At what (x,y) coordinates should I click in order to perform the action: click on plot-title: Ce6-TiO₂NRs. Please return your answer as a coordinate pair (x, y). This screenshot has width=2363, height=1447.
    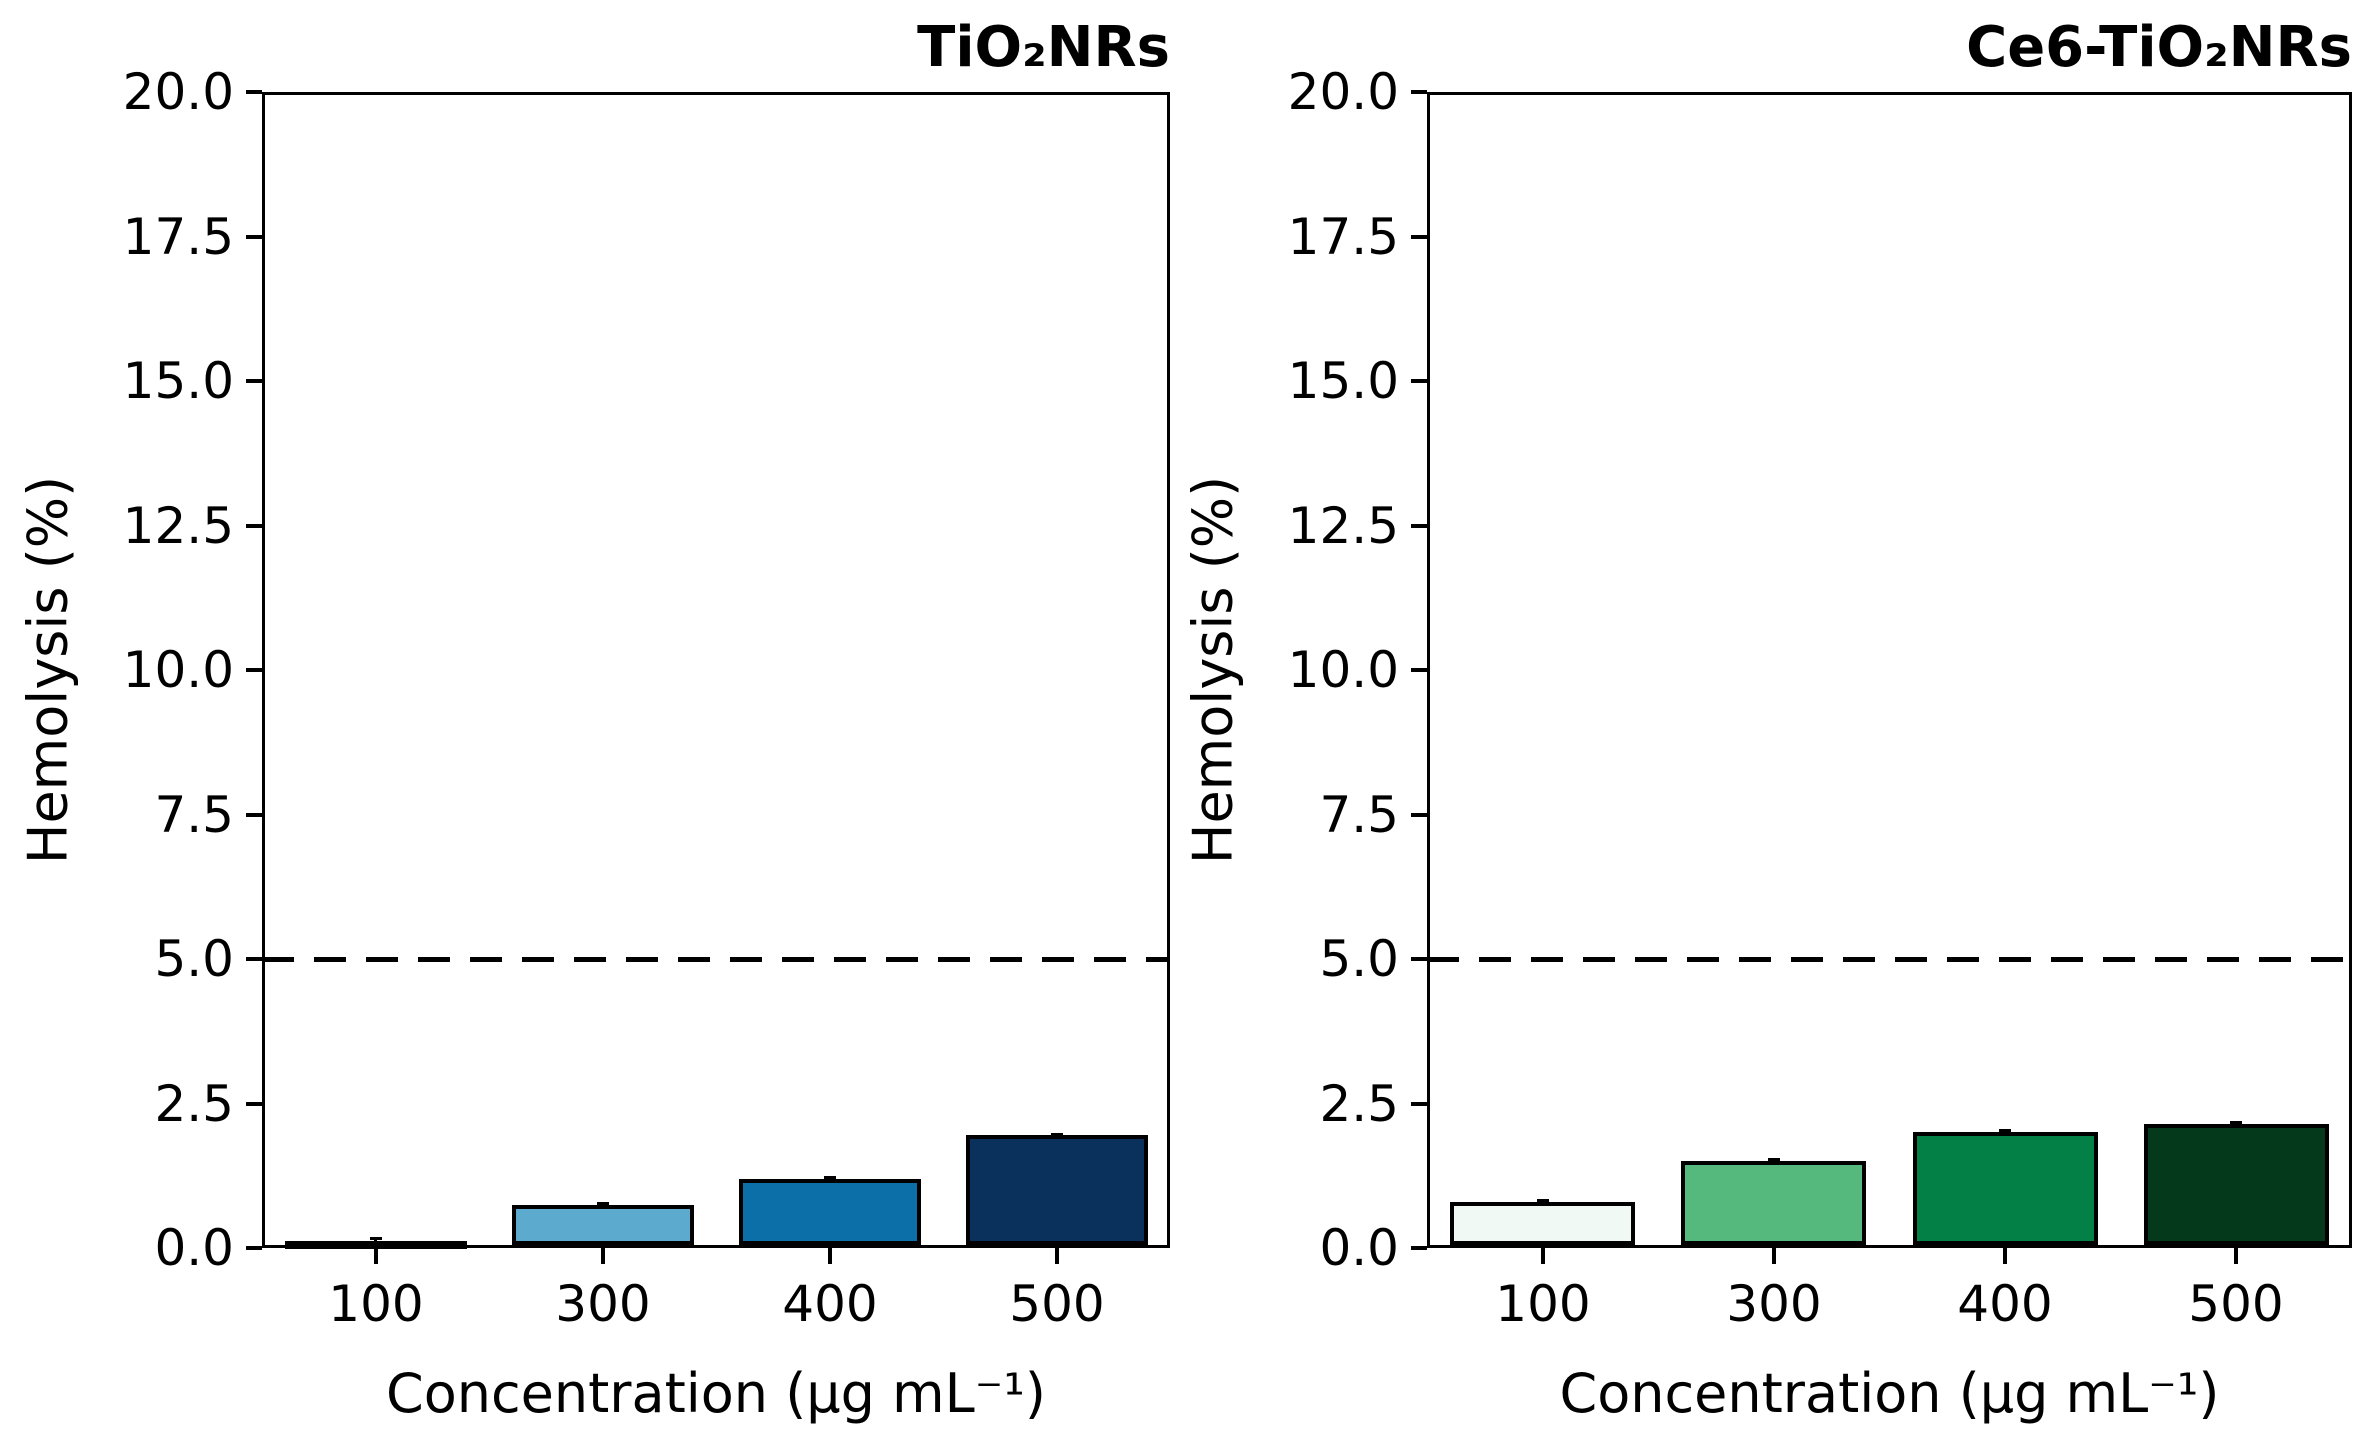
    Looking at the image, I should click on (2159, 47).